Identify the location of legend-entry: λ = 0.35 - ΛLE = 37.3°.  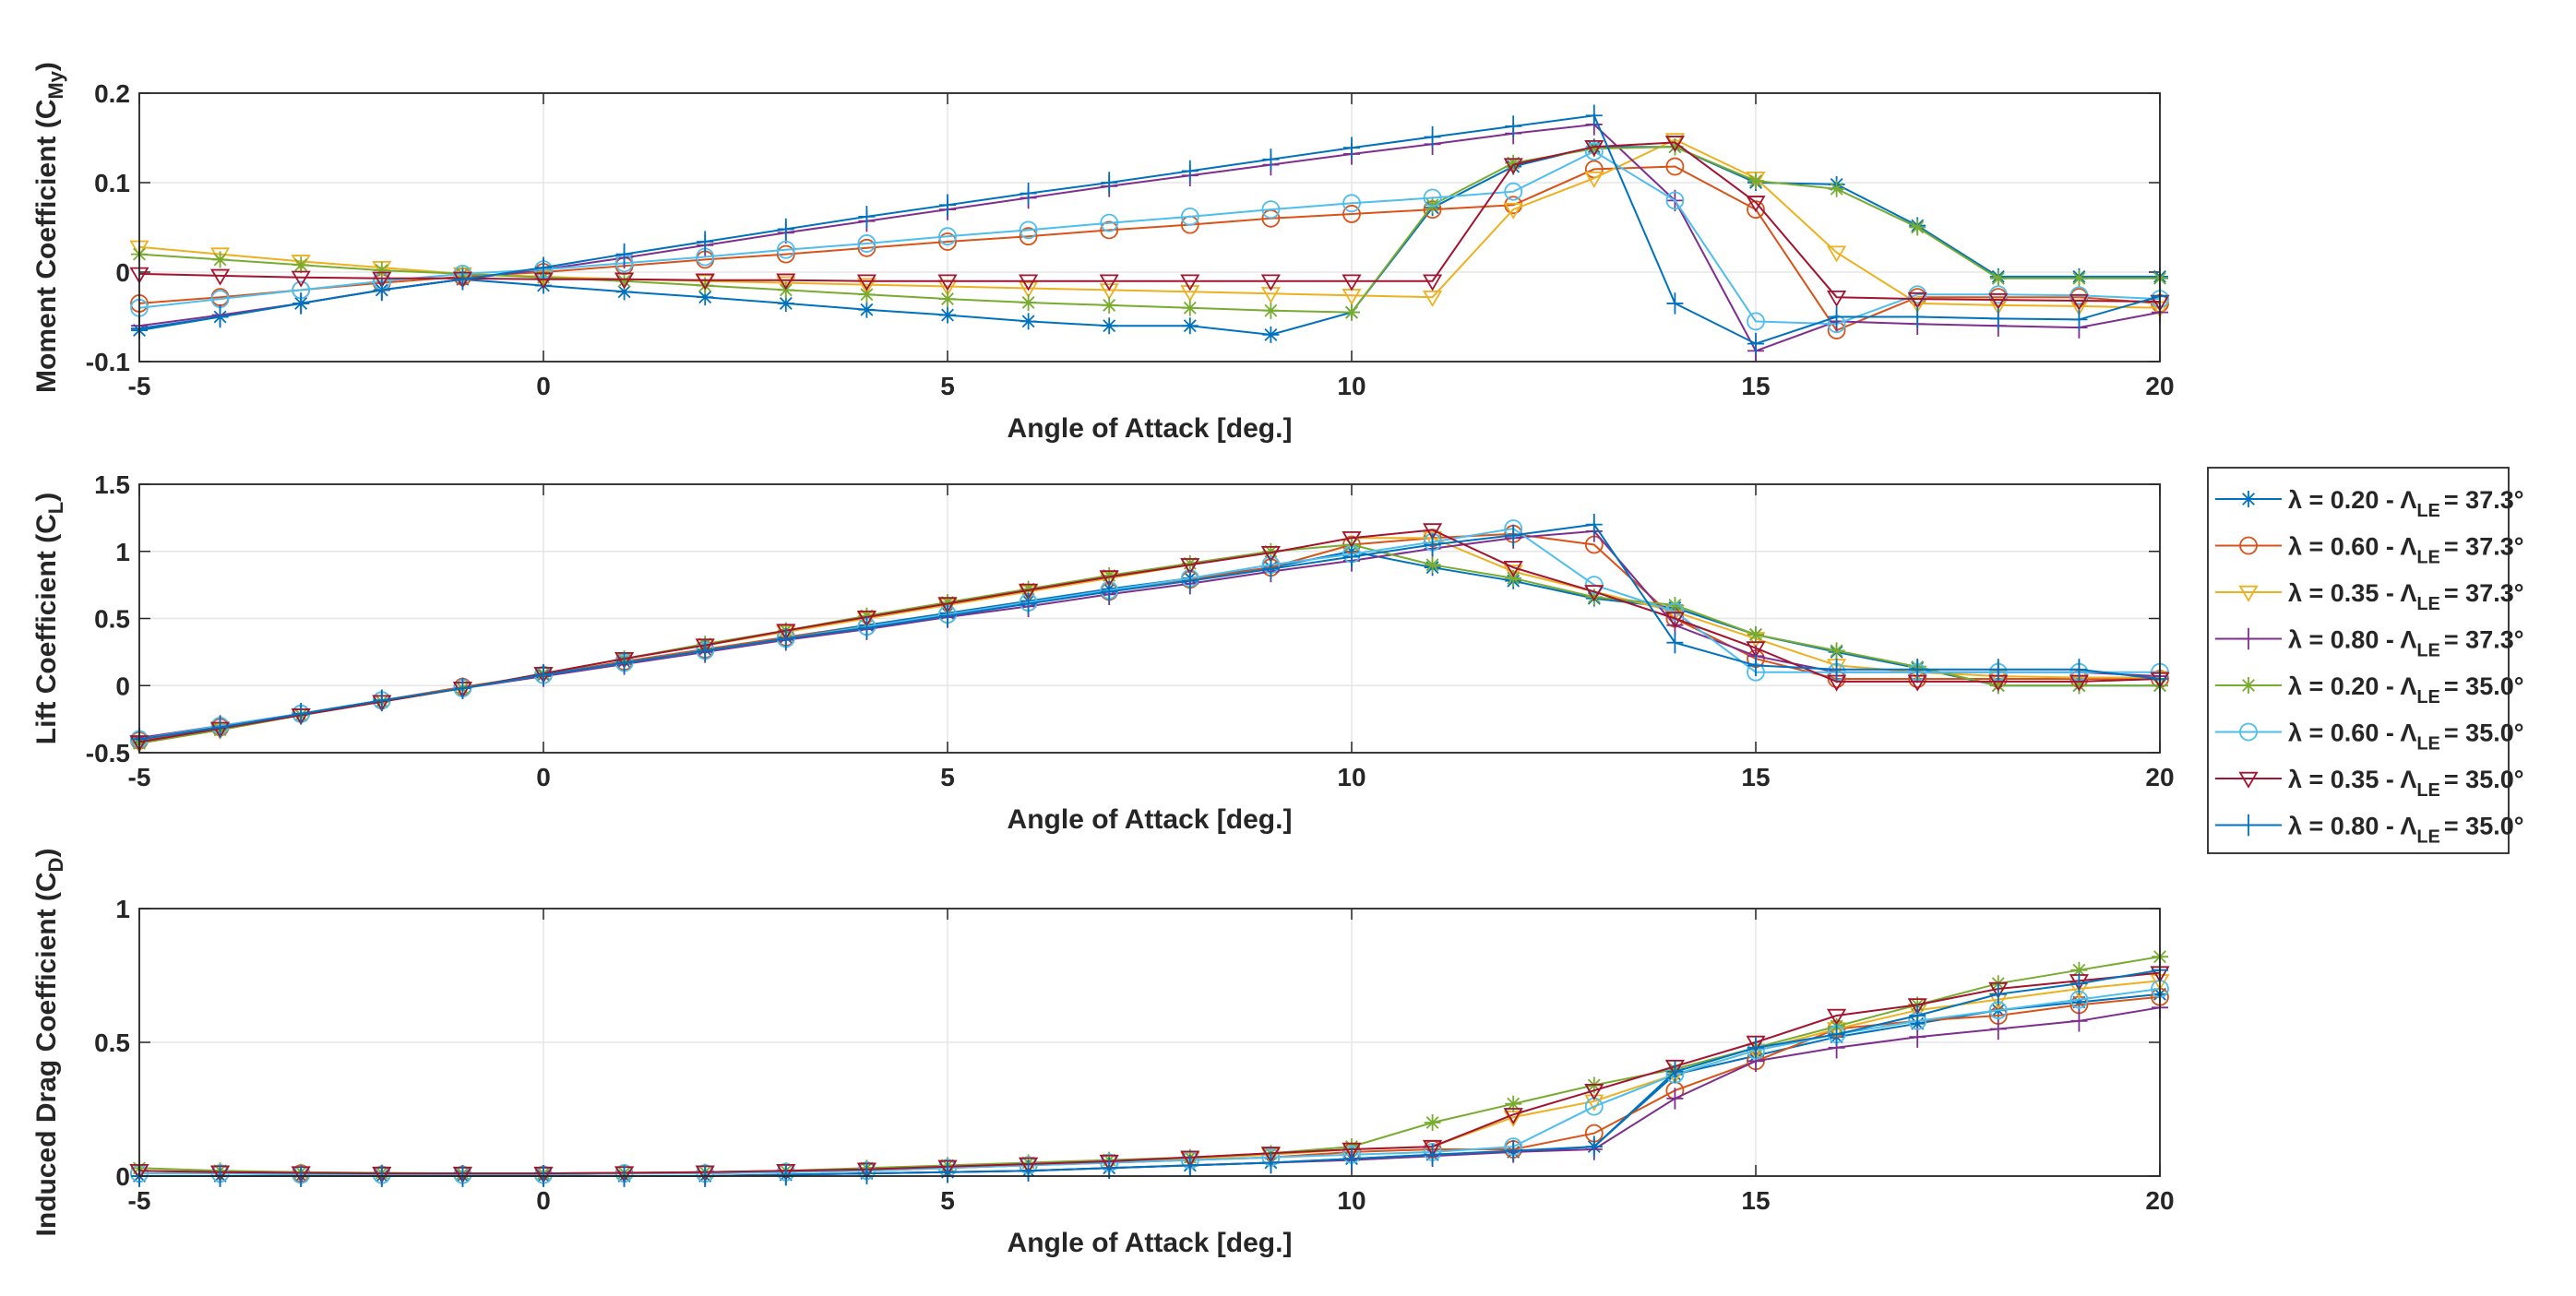
(2369, 596).